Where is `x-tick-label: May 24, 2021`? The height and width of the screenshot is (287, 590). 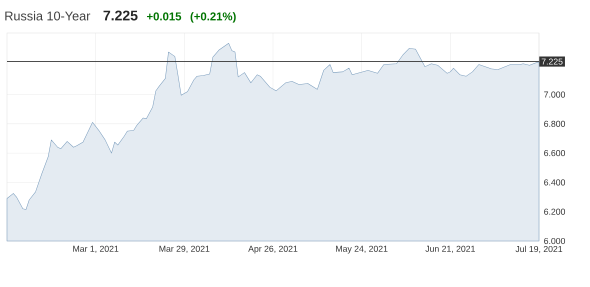 x-tick-label: May 24, 2021 is located at coordinates (362, 250).